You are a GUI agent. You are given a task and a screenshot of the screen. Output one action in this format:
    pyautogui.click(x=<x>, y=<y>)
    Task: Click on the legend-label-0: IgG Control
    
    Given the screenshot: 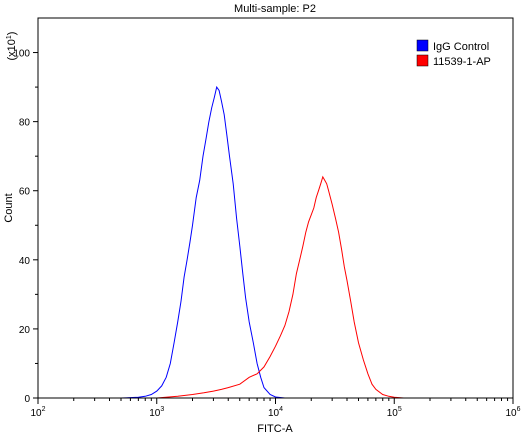 What is the action you would take?
    pyautogui.click(x=461, y=47)
    